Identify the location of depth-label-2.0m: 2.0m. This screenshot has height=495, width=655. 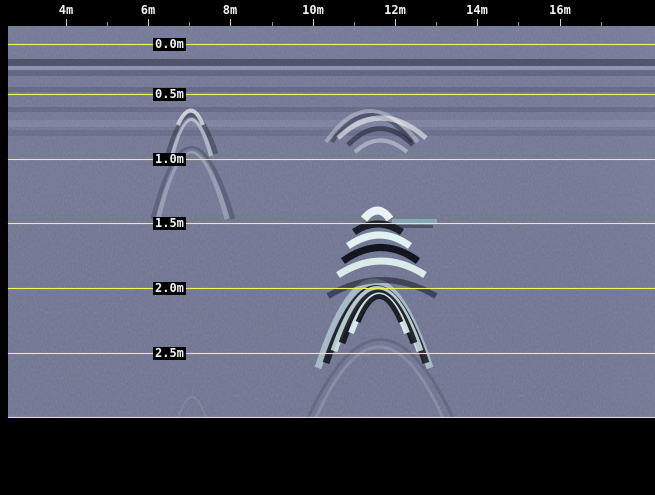
(169, 288).